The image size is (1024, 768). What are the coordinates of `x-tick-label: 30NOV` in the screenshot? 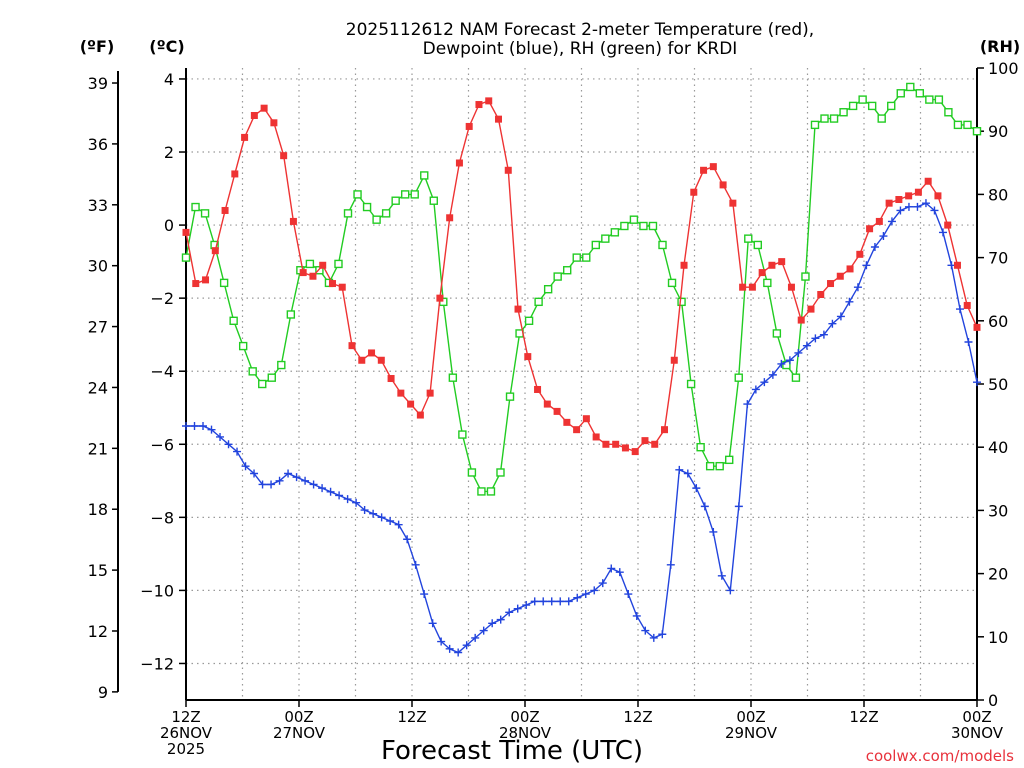 It's located at (977, 733).